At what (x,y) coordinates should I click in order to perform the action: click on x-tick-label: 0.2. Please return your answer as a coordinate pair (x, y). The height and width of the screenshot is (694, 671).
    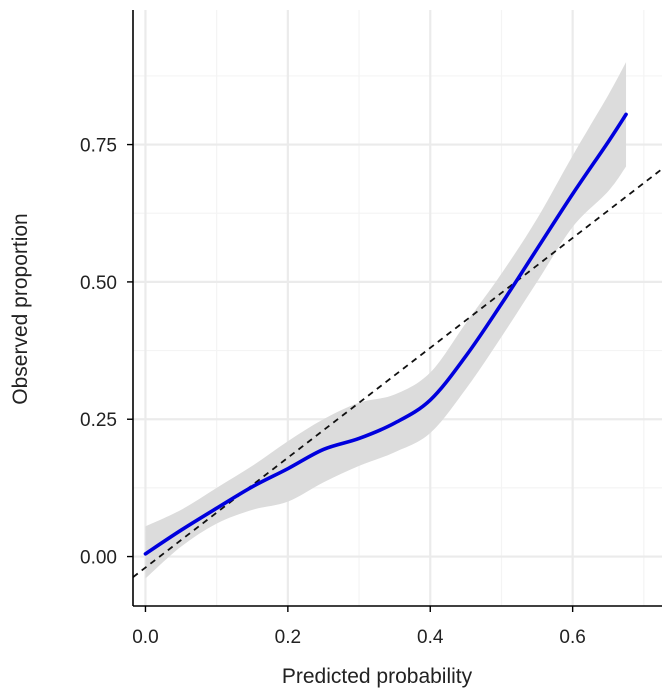
    Looking at the image, I should click on (288, 637).